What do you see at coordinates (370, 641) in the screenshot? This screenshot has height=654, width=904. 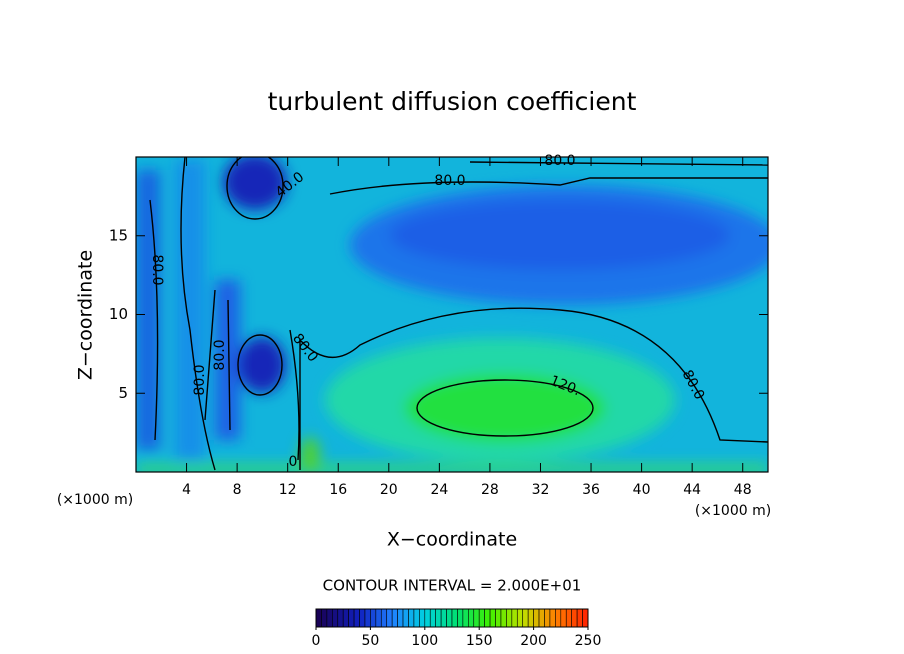 I see `colorbar-tick-label: 50` at bounding box center [370, 641].